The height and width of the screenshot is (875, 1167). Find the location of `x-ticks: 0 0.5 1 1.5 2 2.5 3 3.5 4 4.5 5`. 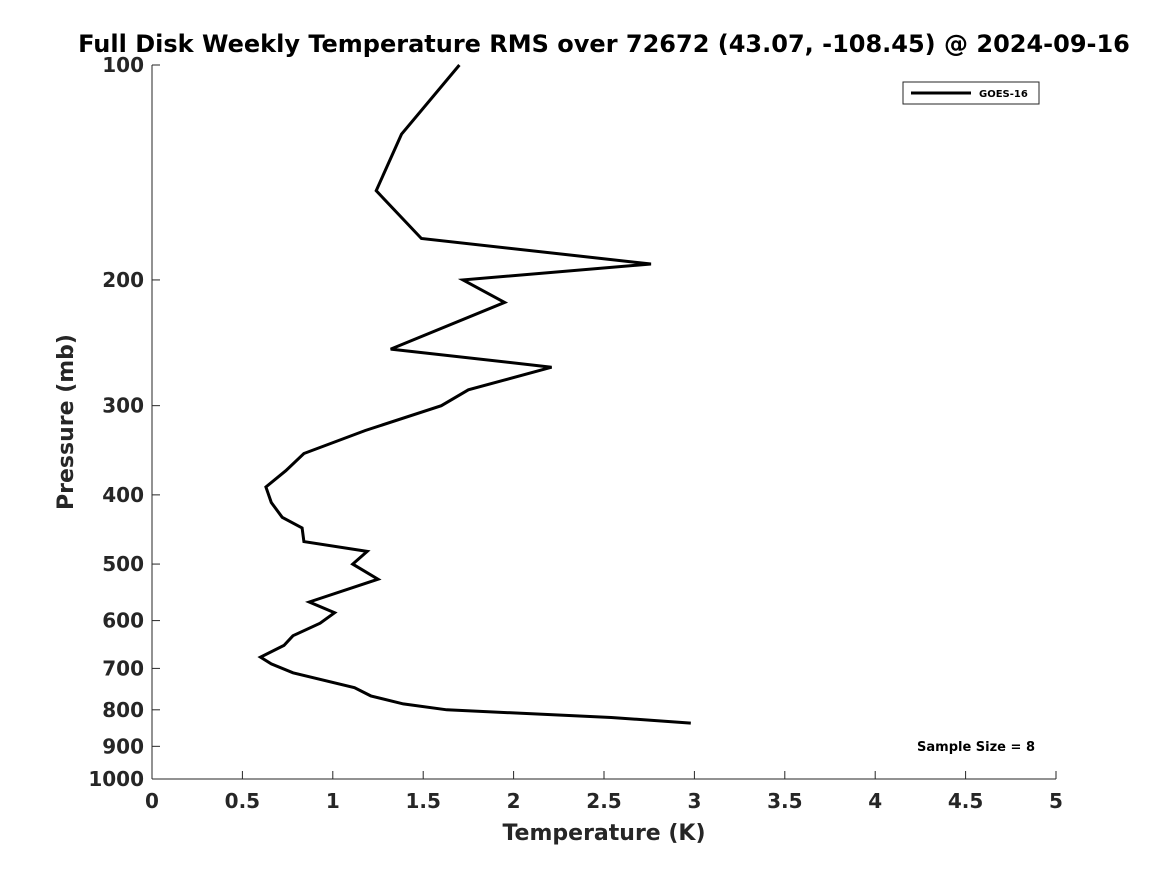

x-ticks: 0 0.5 1 1.5 2 2.5 3 3.5 4 4.5 5 is located at coordinates (604, 792).